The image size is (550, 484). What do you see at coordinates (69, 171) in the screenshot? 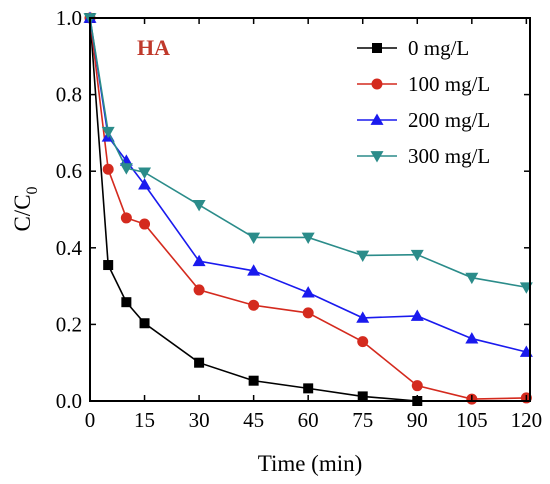
I see `y-tick-label: 0.6` at bounding box center [69, 171].